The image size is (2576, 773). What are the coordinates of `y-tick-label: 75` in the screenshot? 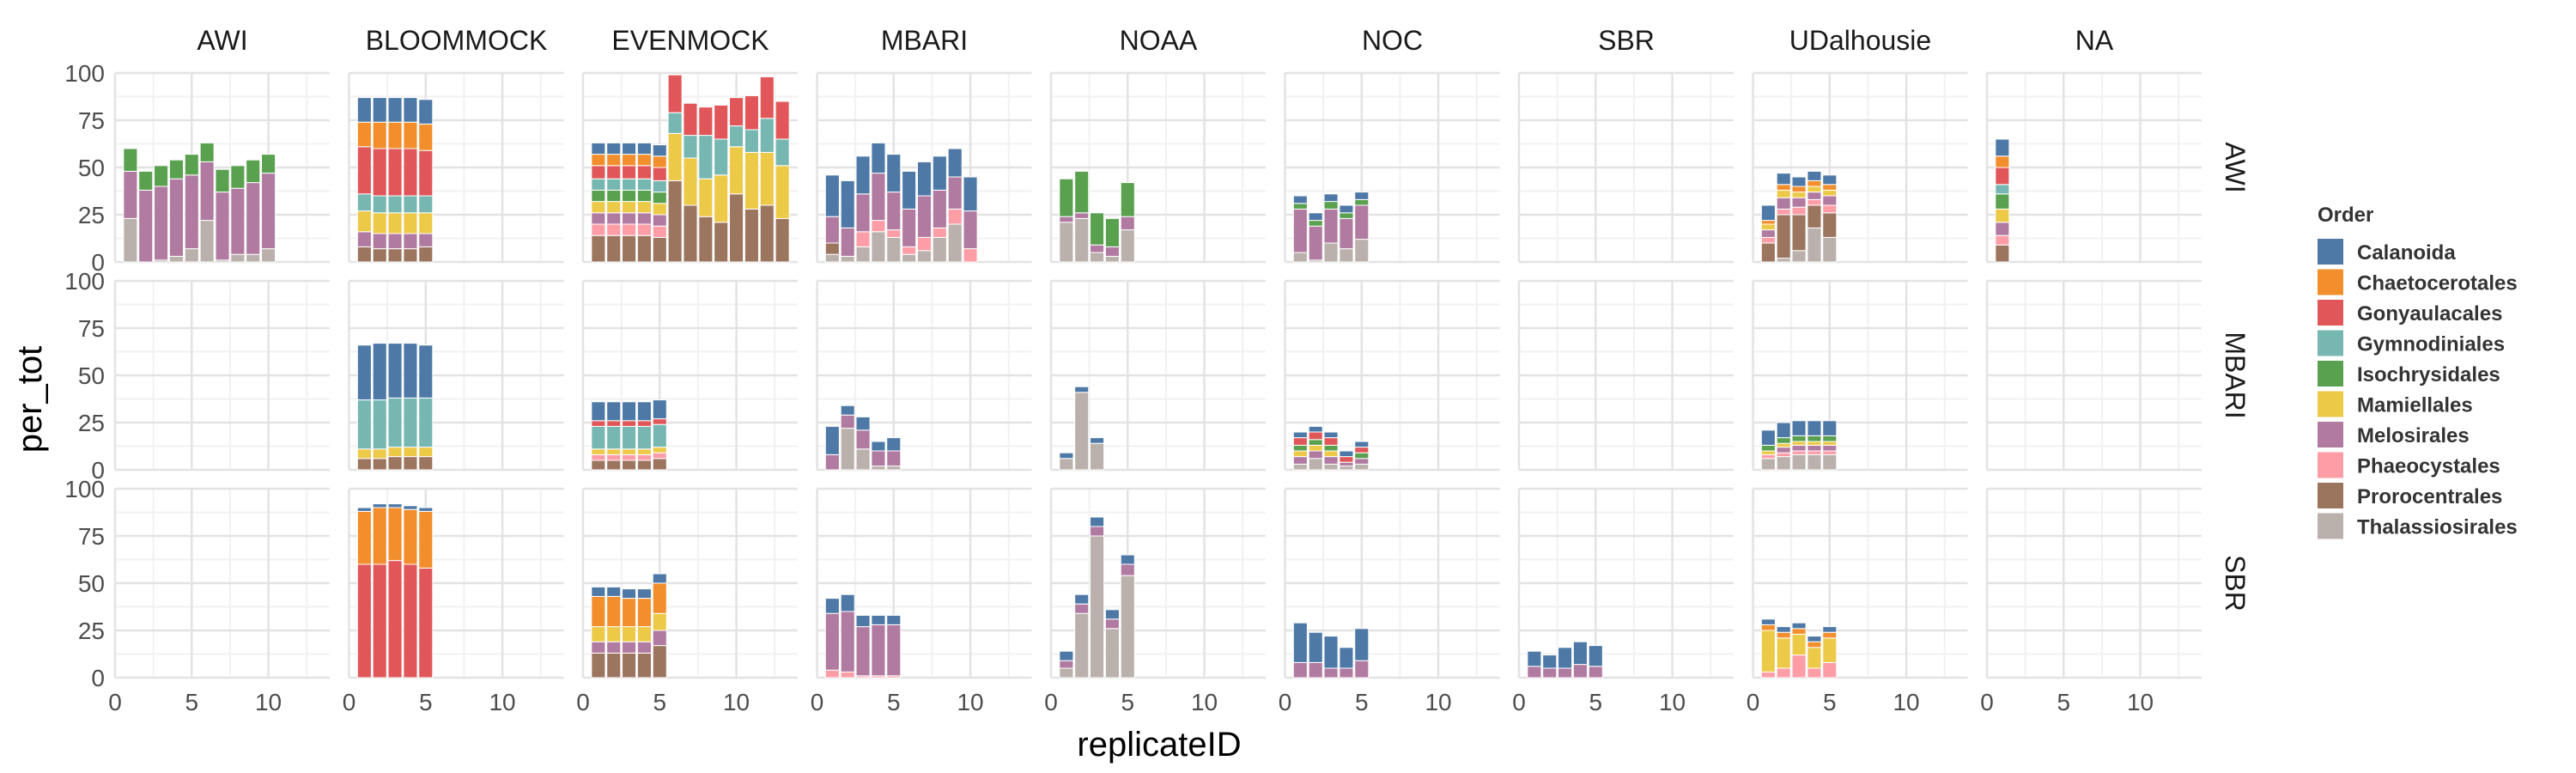 It's located at (91, 120).